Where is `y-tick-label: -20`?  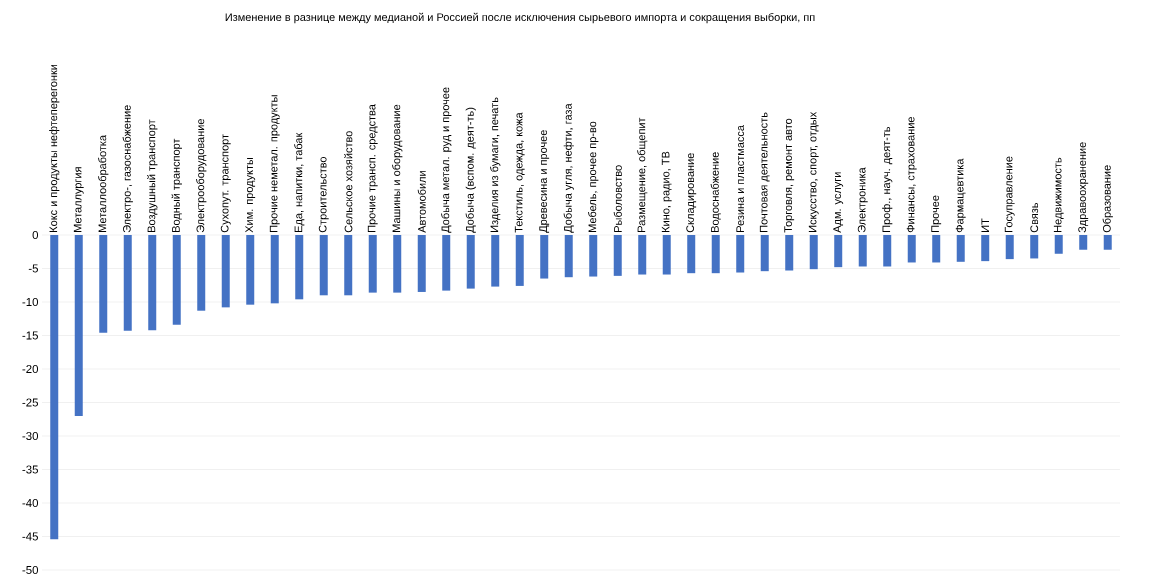 y-tick-label: -20 is located at coordinates (30, 369).